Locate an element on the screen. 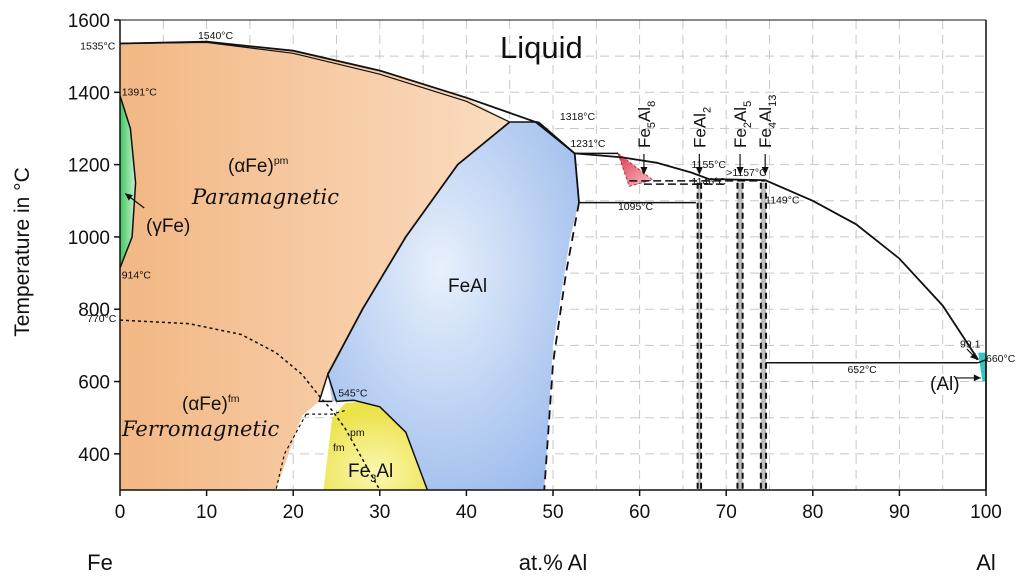 The width and height of the screenshot is (1024, 586). x-axis-label: at.% Al is located at coordinates (553, 562).